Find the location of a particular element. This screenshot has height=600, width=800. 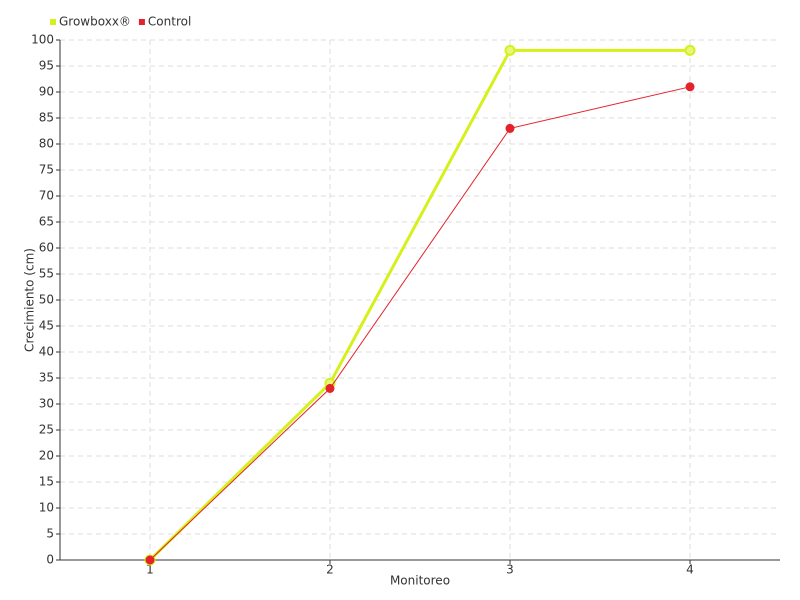

y-tick-label: 5 is located at coordinates (50, 534).